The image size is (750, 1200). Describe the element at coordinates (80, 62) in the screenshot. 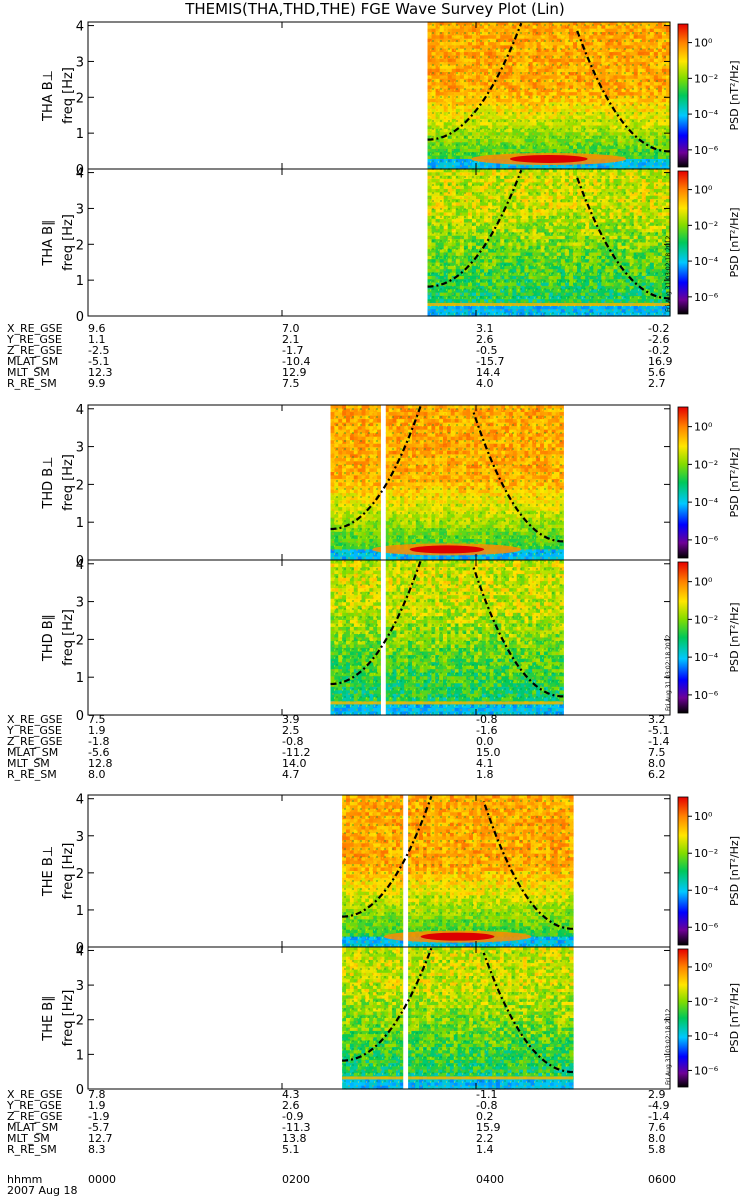

I see `freq-tick-label: 3` at that location.